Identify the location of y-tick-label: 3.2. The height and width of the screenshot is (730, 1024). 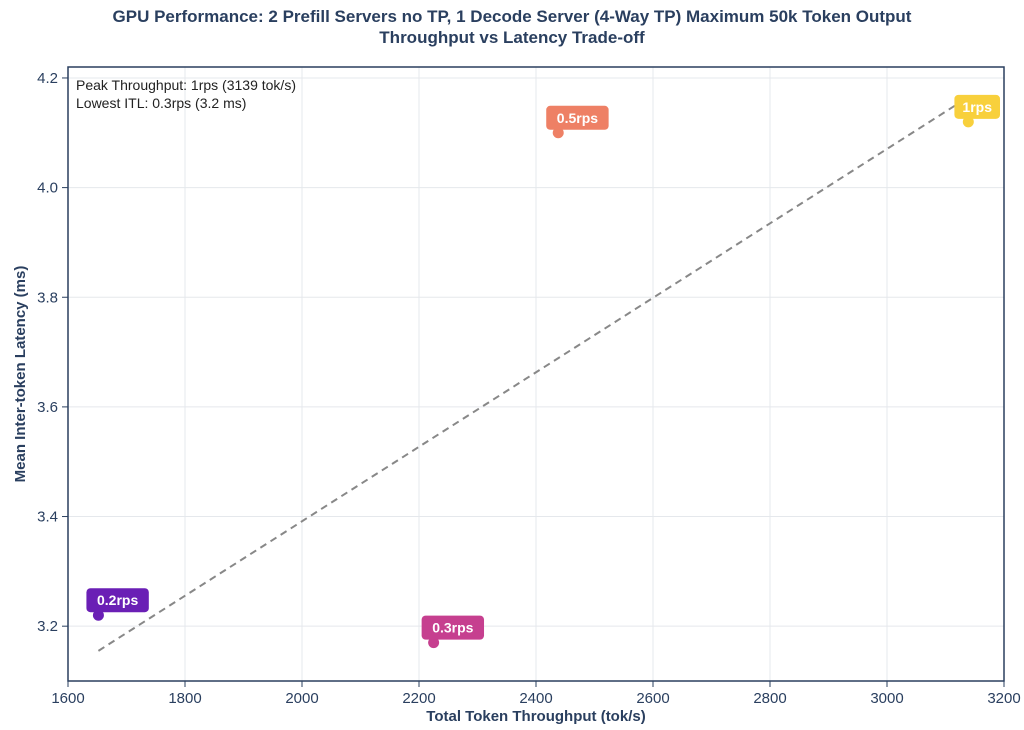
(47, 626).